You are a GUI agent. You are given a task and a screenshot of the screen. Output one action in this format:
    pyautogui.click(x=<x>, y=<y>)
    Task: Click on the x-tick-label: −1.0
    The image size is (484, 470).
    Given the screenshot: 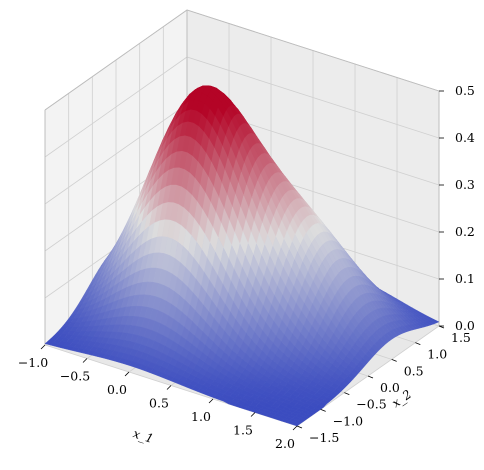 What is the action you would take?
    pyautogui.click(x=33, y=362)
    